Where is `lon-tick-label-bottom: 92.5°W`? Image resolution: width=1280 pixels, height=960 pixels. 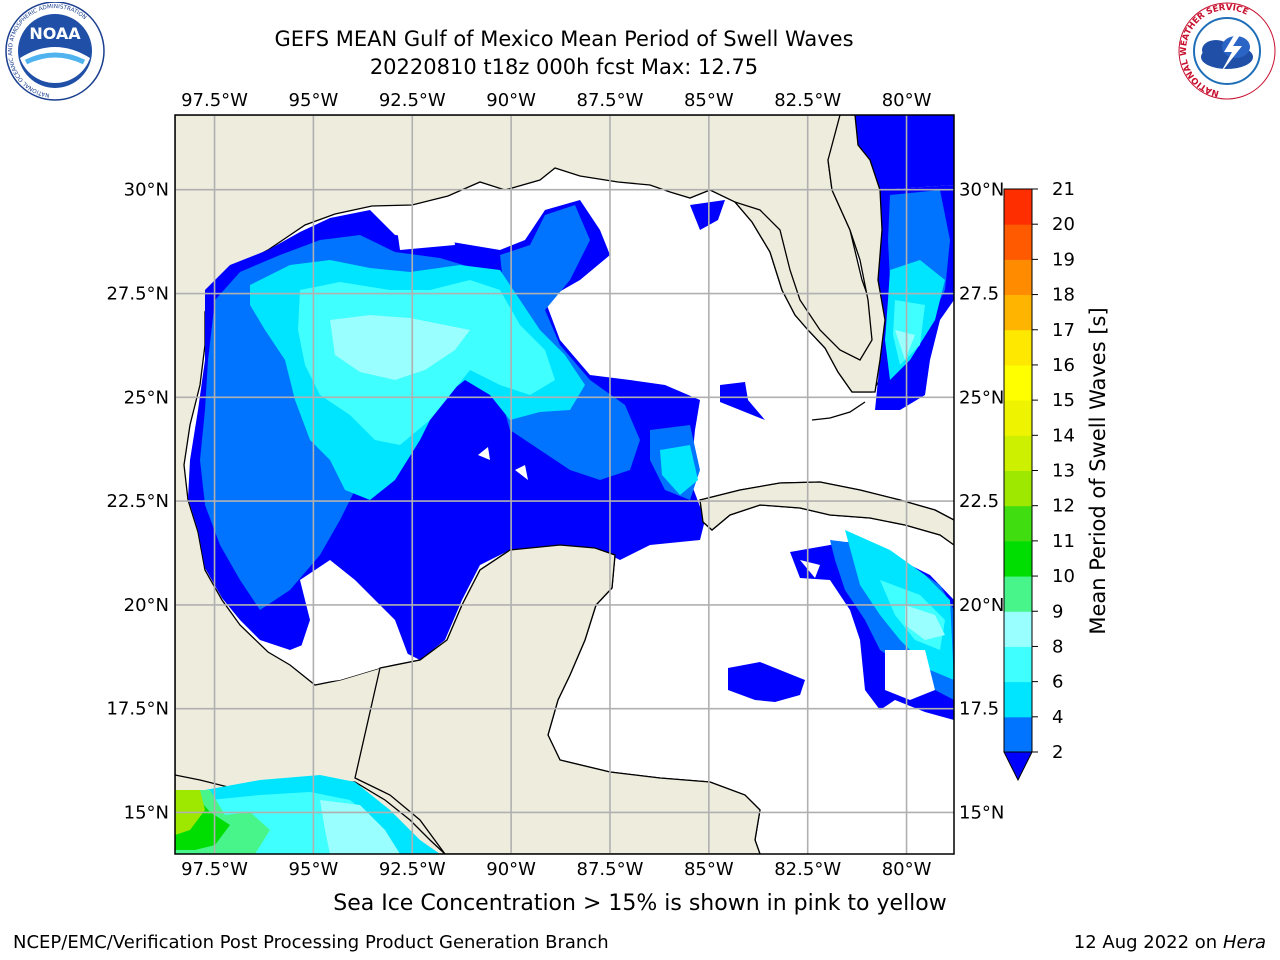
lon-tick-label-bottom: 92.5°W is located at coordinates (412, 869).